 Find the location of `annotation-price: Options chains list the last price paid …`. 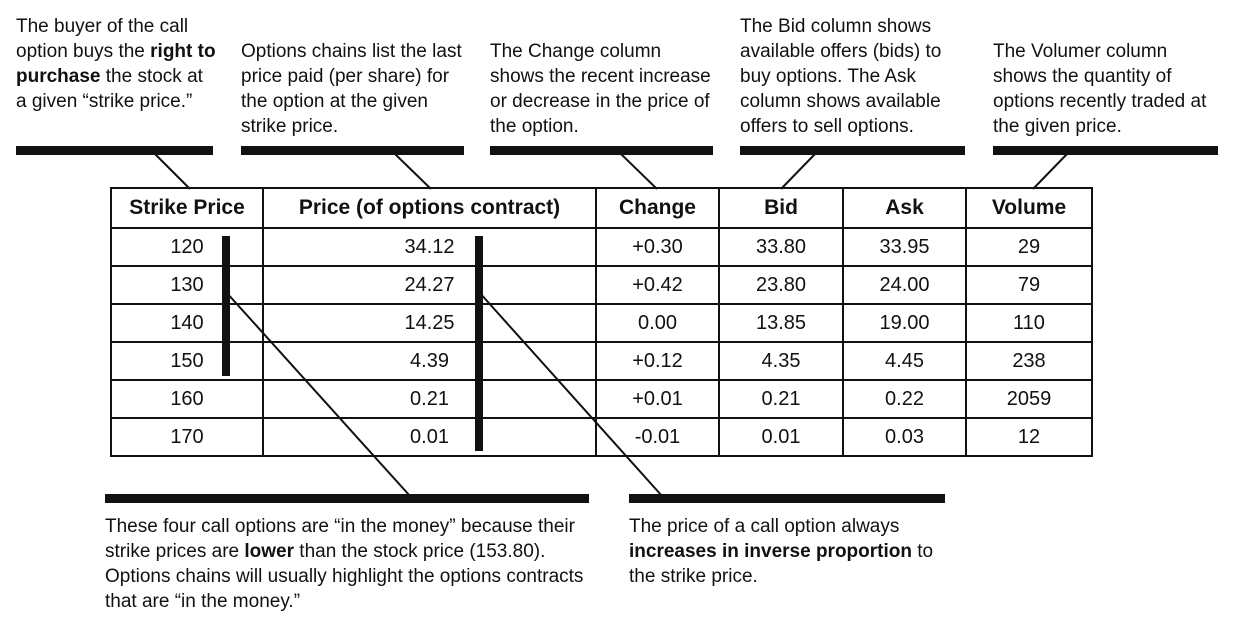

annotation-price: Options chains list the last price paid … is located at coordinates (351, 89).